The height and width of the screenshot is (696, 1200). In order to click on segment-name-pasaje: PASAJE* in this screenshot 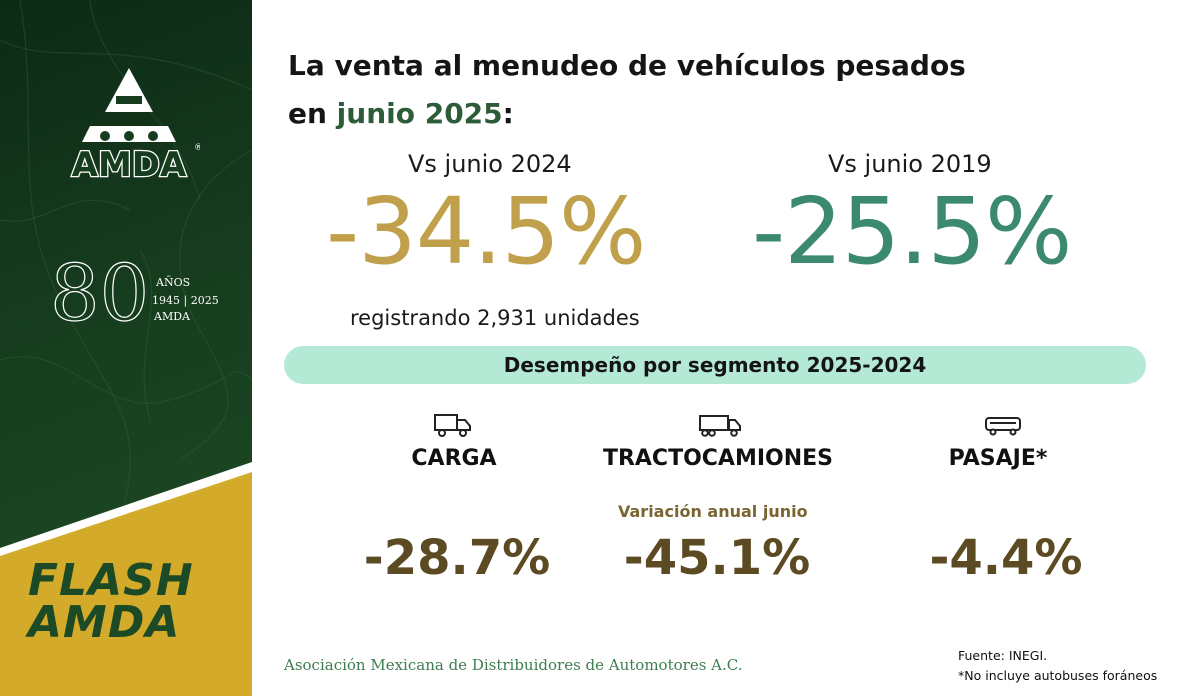, I will do `click(998, 458)`.